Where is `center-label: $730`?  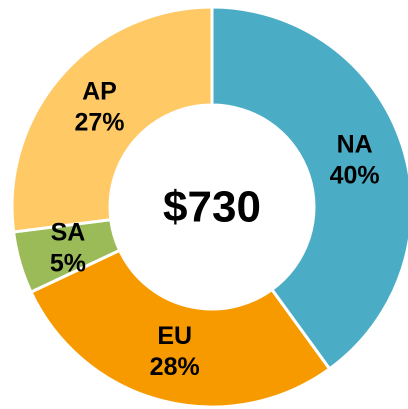 center-label: $730 is located at coordinates (212, 207).